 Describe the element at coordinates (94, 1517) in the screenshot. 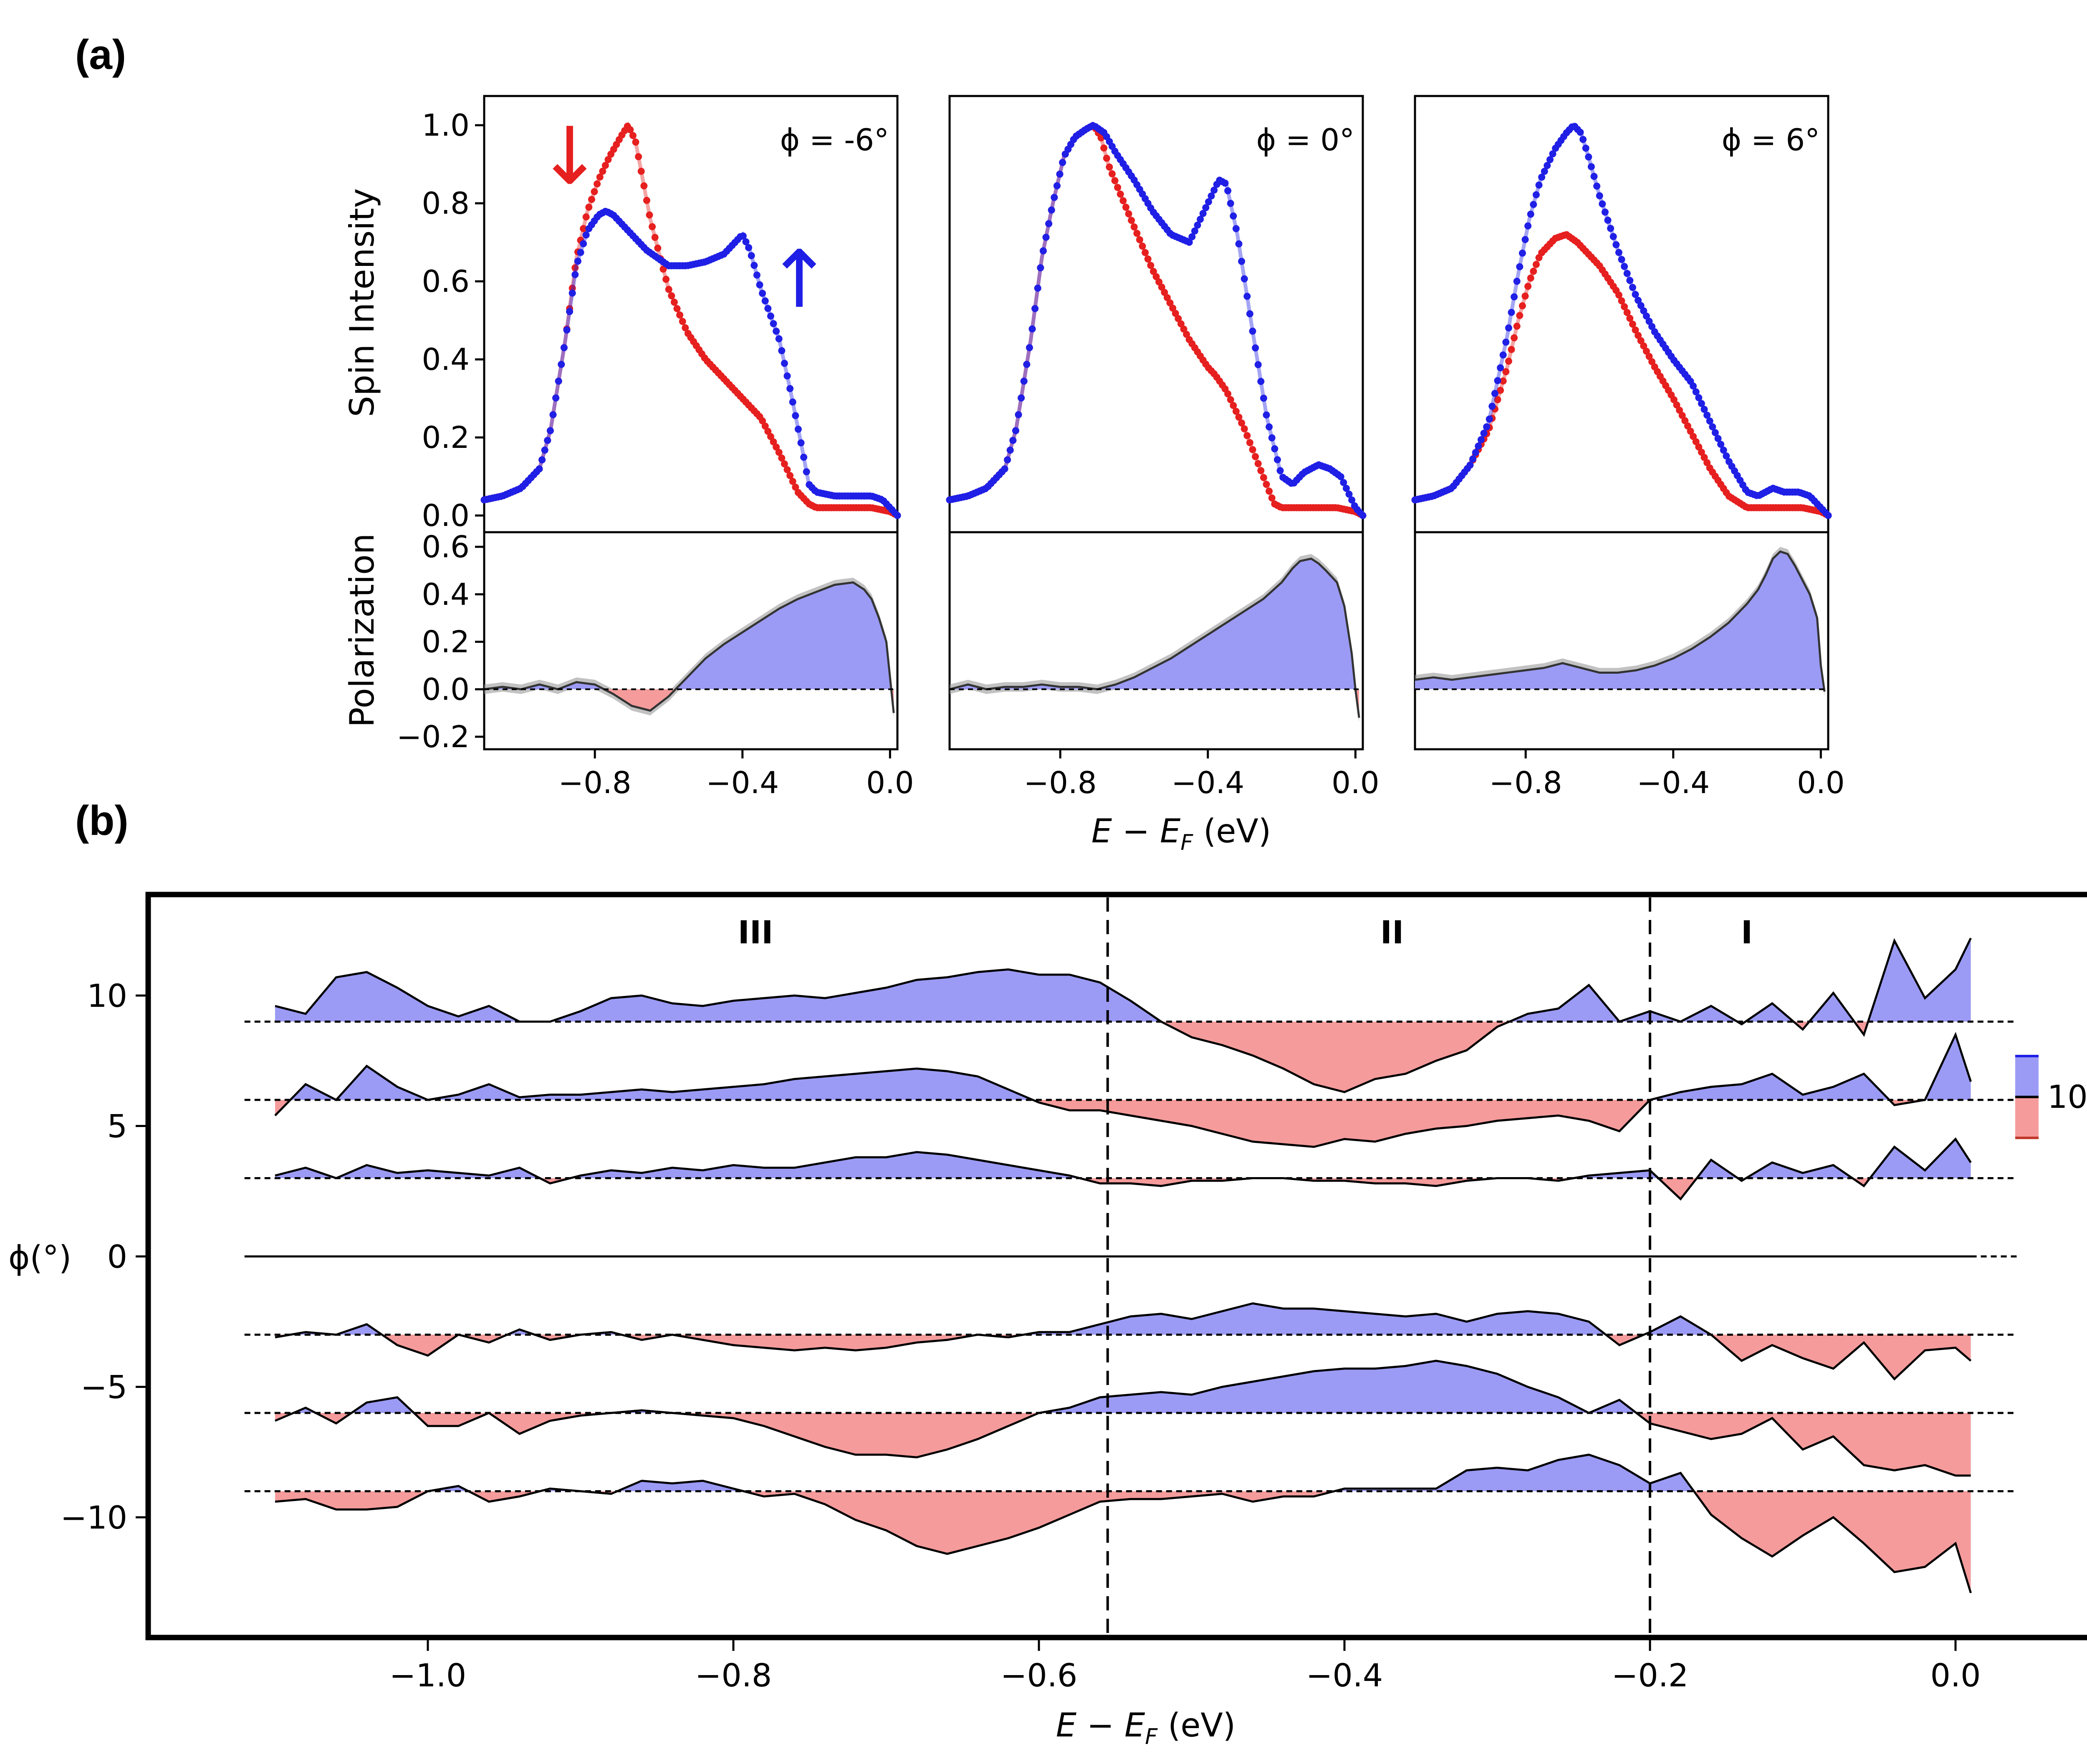

I see `y-tick-label: −10` at that location.